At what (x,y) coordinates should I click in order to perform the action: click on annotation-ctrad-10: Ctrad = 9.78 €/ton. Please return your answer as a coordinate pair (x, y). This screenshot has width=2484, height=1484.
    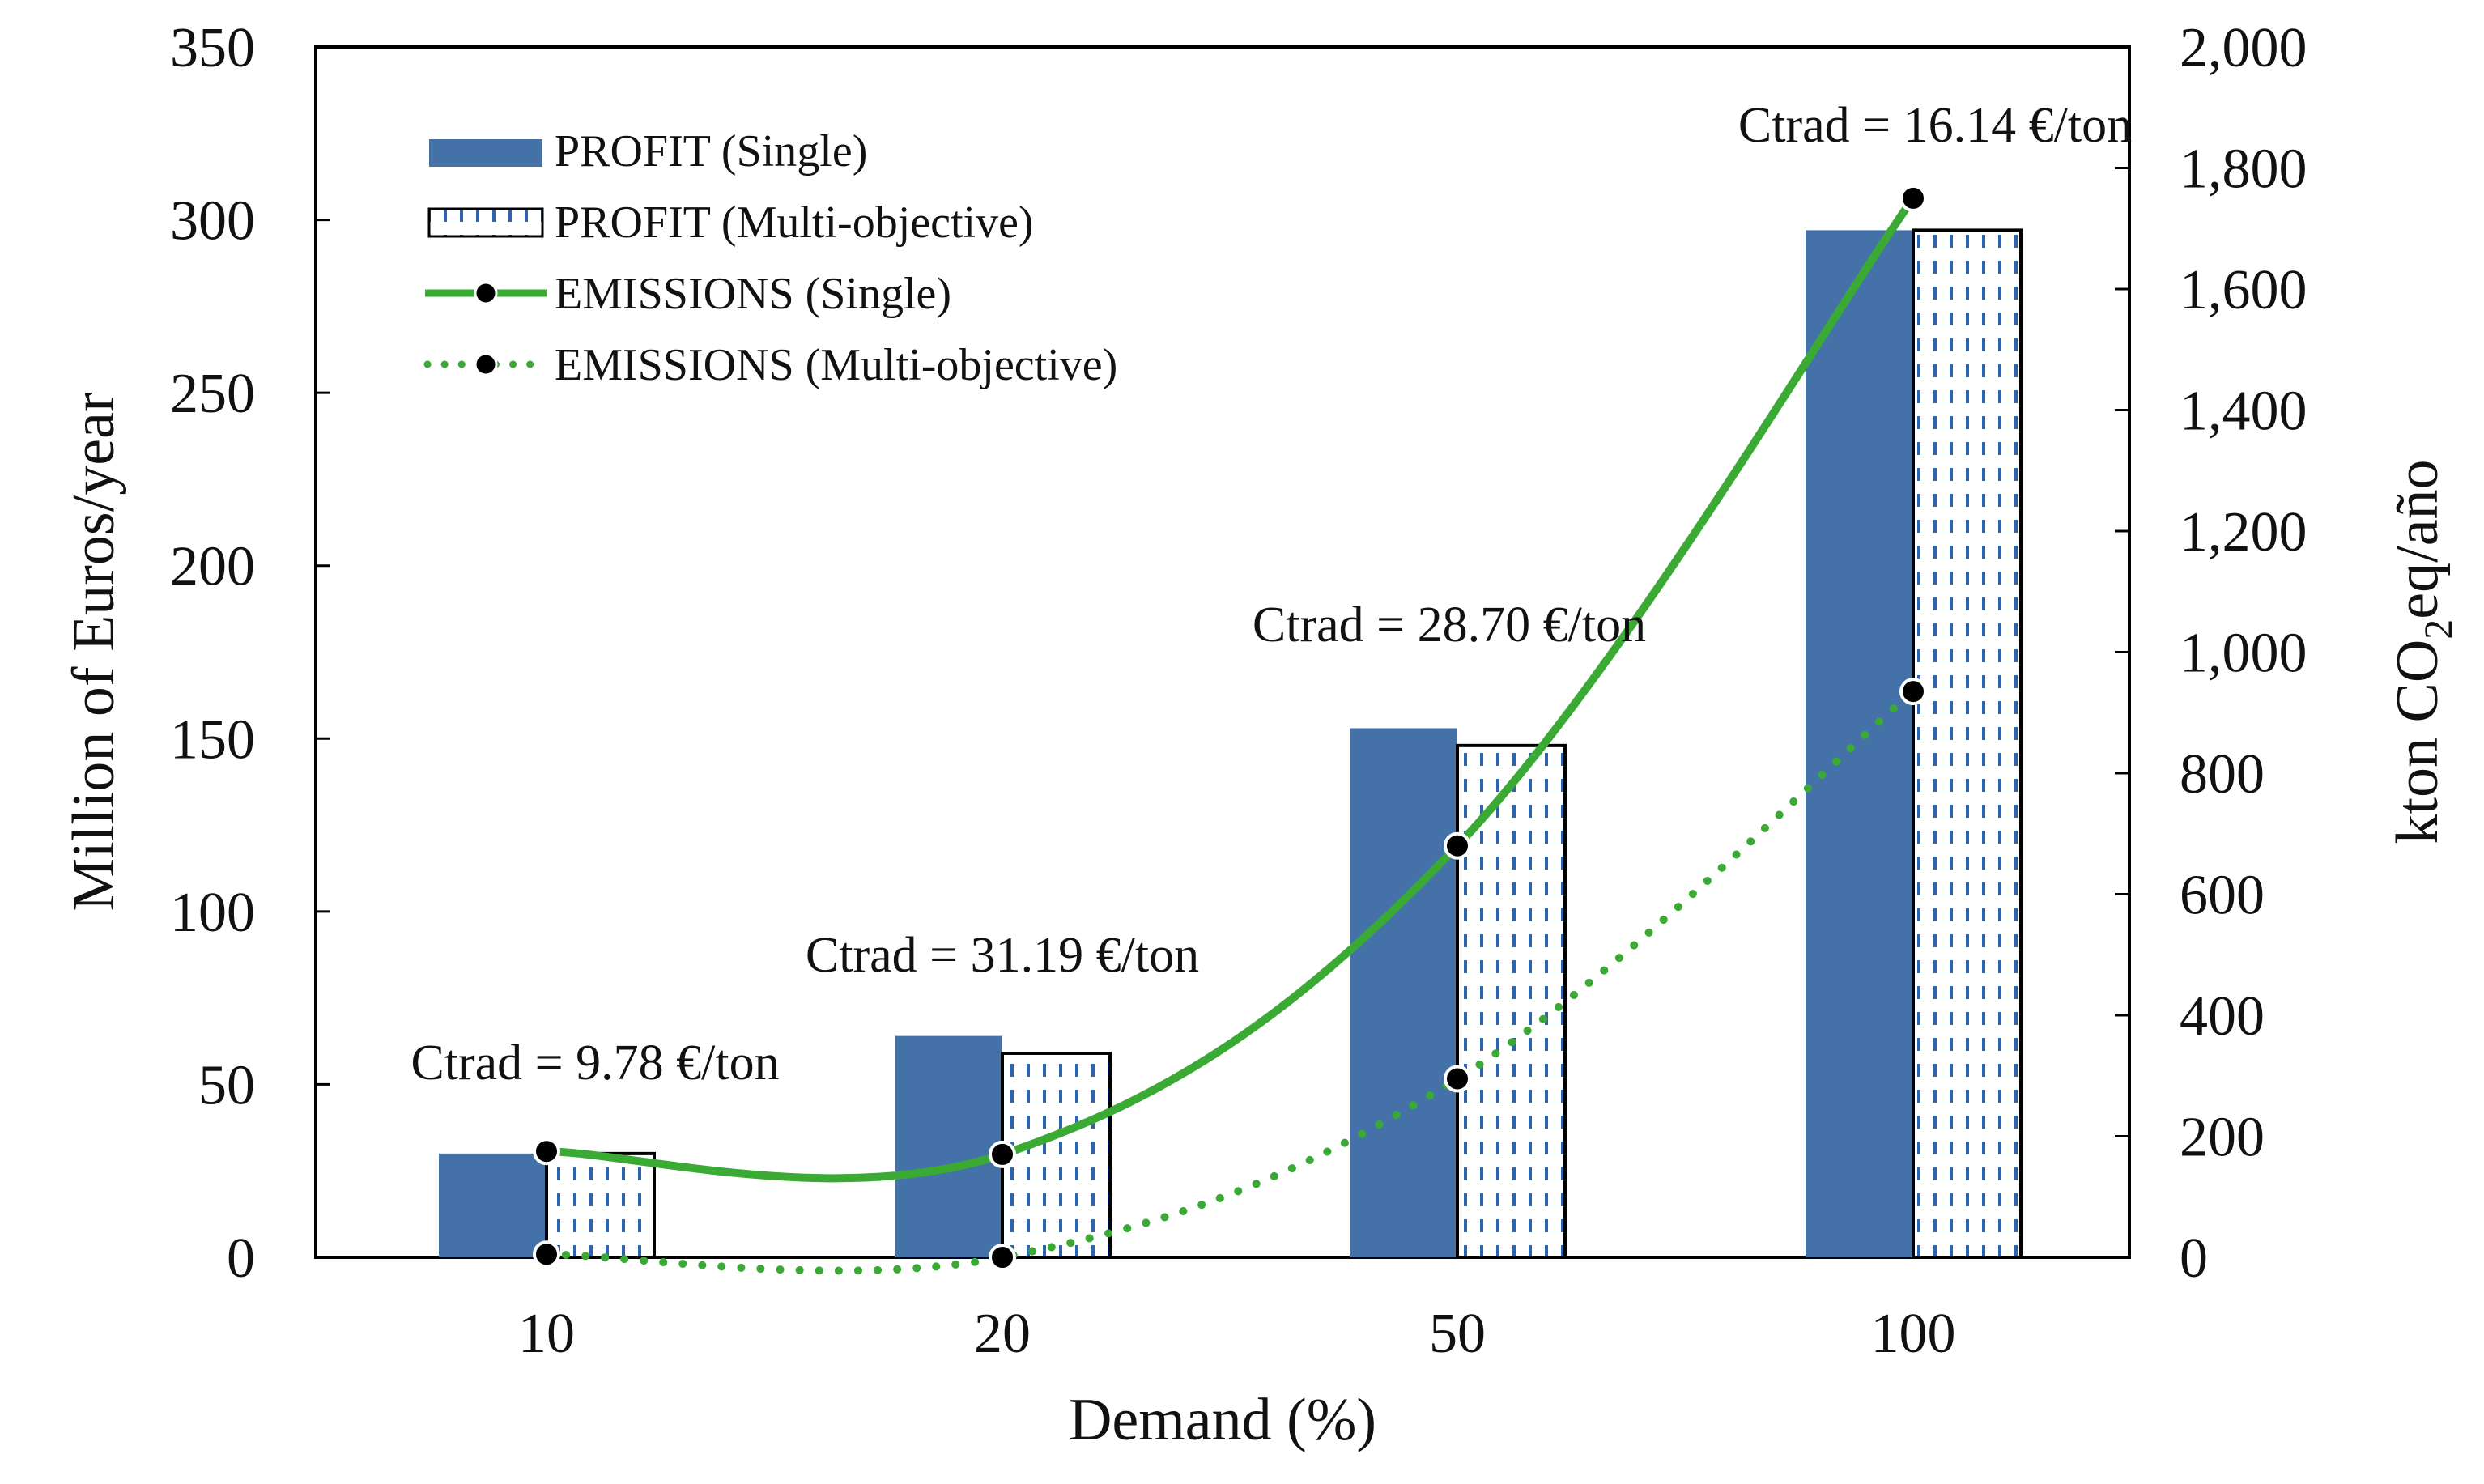
    Looking at the image, I should click on (594, 1063).